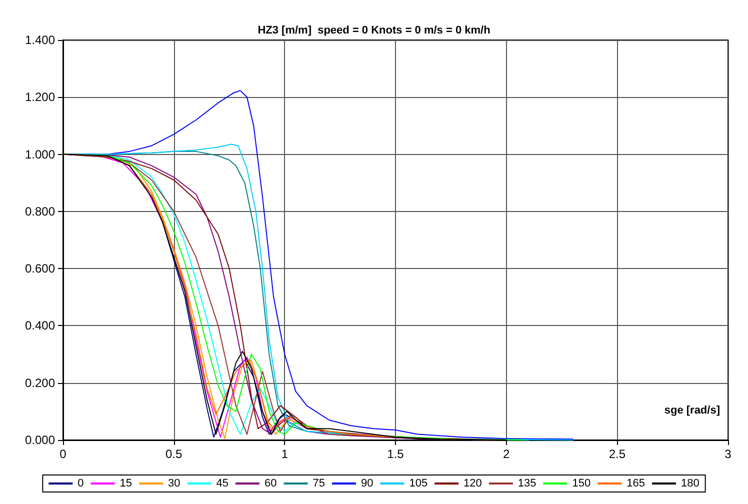  I want to click on legend-label: 30, so click(174, 484).